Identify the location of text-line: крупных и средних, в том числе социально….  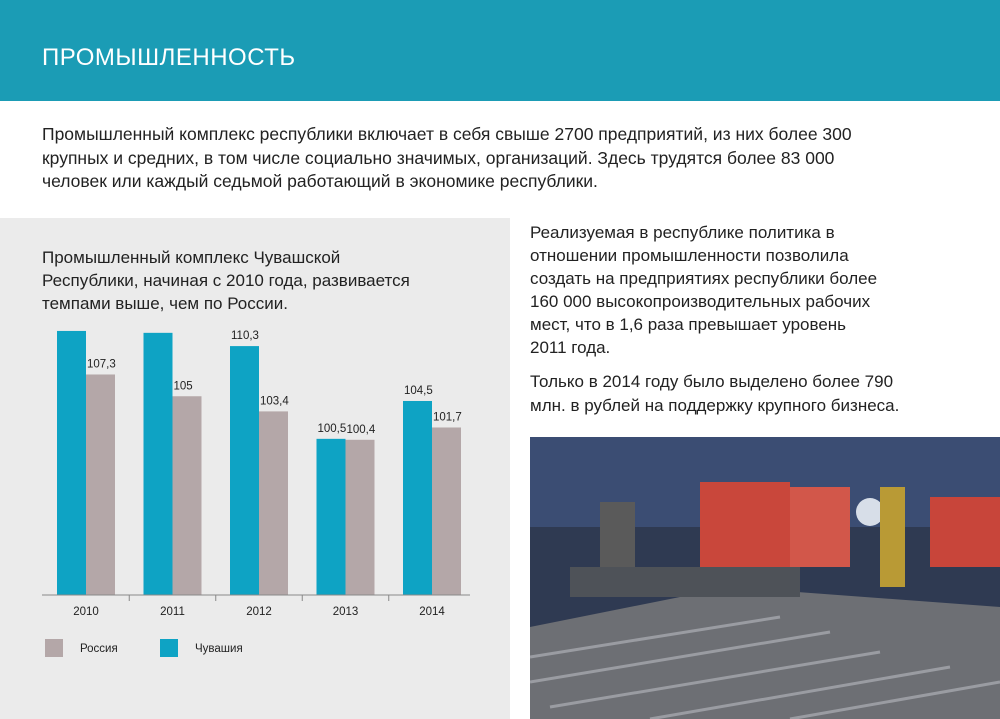
(438, 157).